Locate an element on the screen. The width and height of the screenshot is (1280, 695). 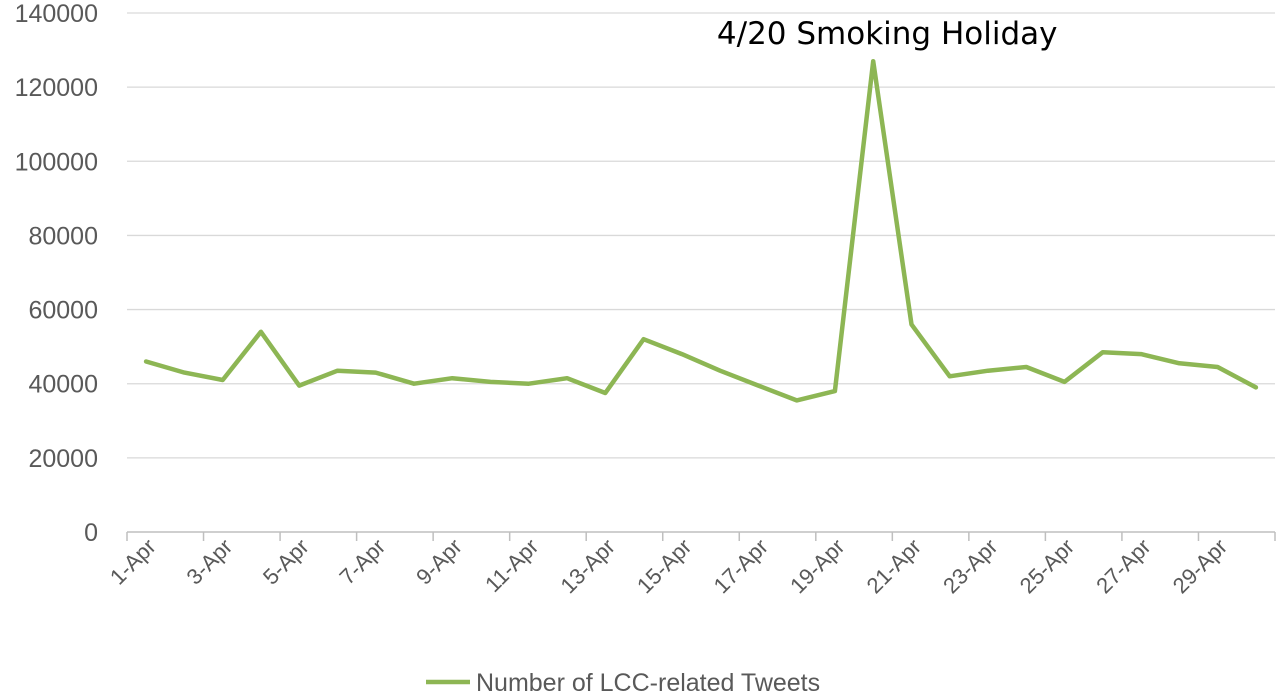
x-tick-label-1-Apr: 1-Apr is located at coordinates (133, 562).